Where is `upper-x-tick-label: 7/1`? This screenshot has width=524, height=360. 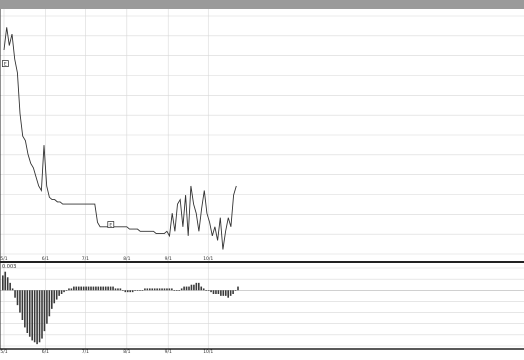 upper-x-tick-label: 7/1 is located at coordinates (85, 259).